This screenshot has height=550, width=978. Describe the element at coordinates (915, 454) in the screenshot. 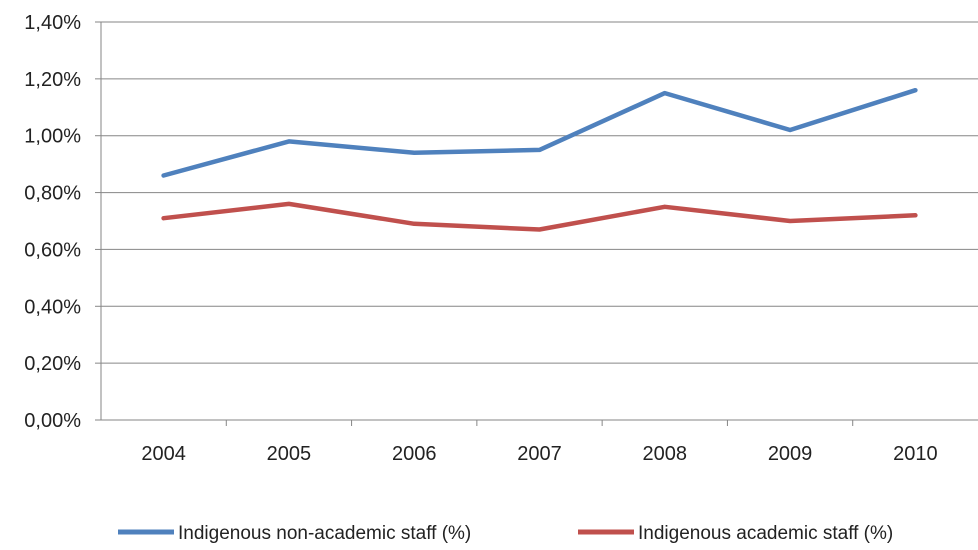

I see `x-tick-label: 2010` at that location.